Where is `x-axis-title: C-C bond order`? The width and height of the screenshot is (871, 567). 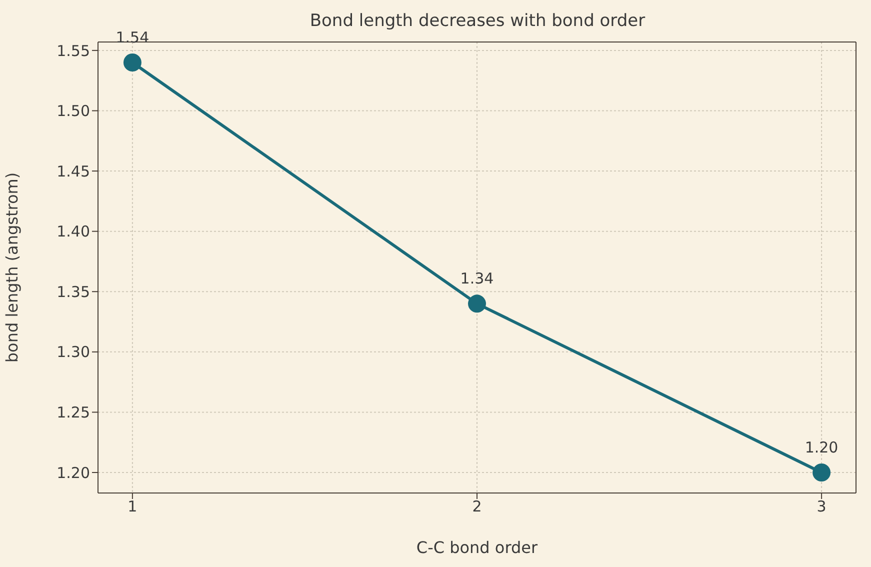
x-axis-title: C-C bond order is located at coordinates (477, 547).